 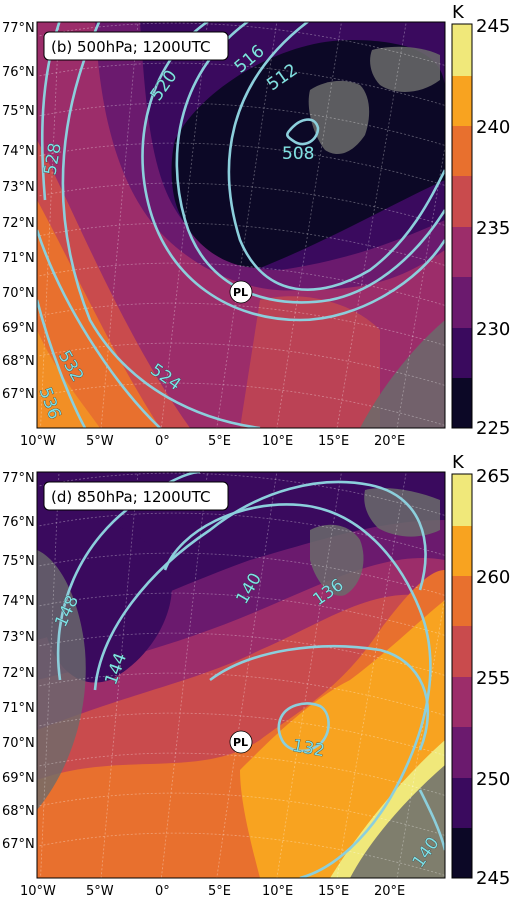 I want to click on colorbar: K 265 260 255 250 245, so click(x=480, y=670).